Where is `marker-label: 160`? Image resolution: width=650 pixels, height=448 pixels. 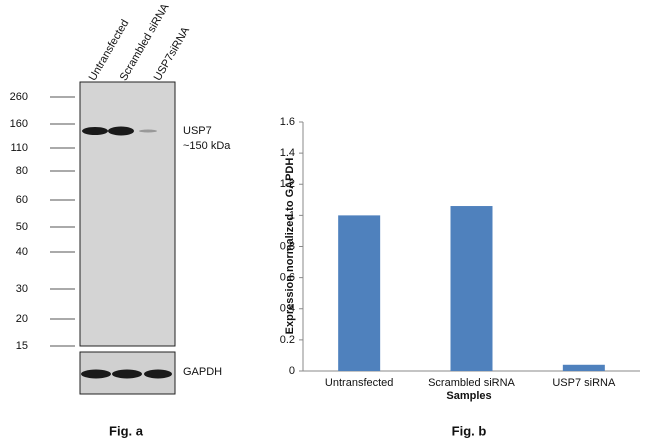 marker-label: 160 is located at coordinates (19, 124).